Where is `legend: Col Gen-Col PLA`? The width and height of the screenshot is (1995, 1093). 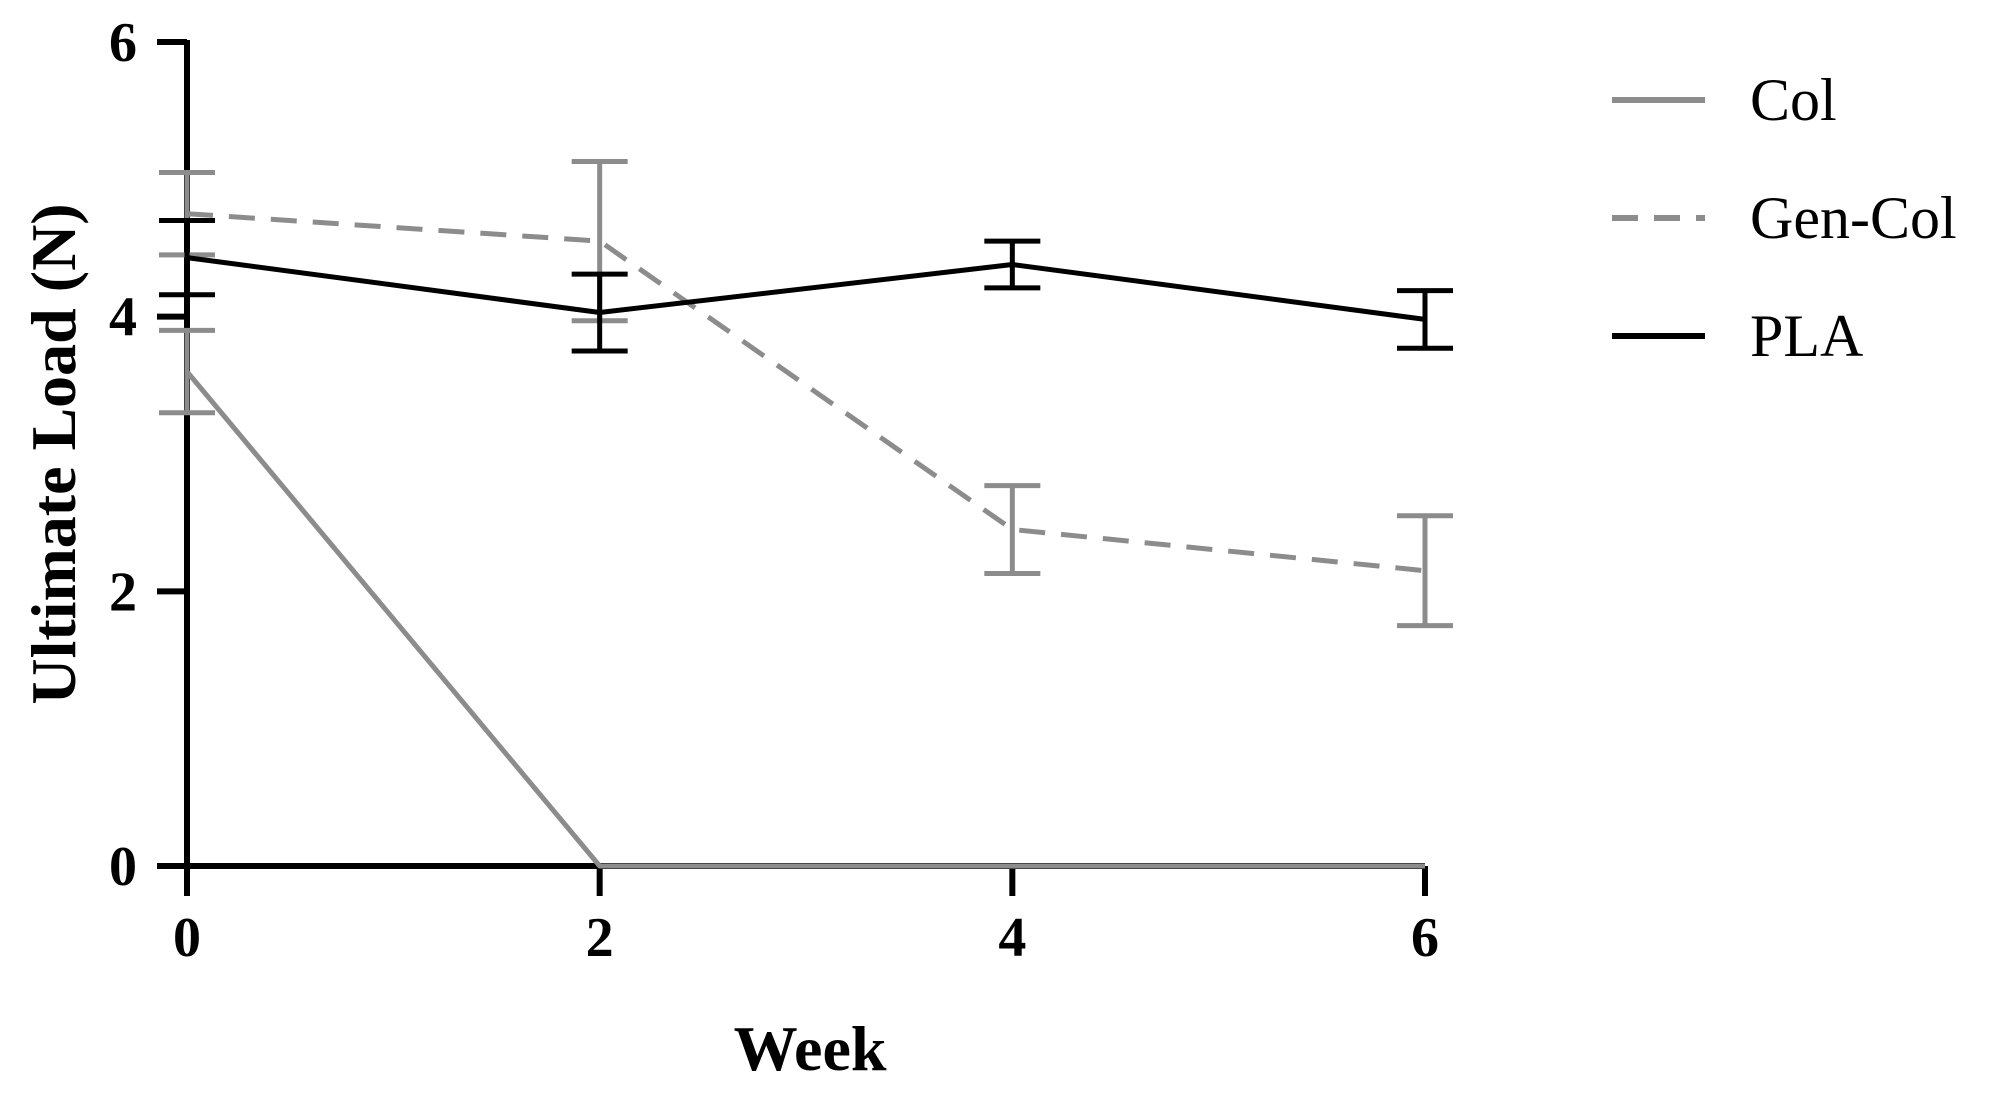
legend: Col Gen-Col PLA is located at coordinates (1784, 218).